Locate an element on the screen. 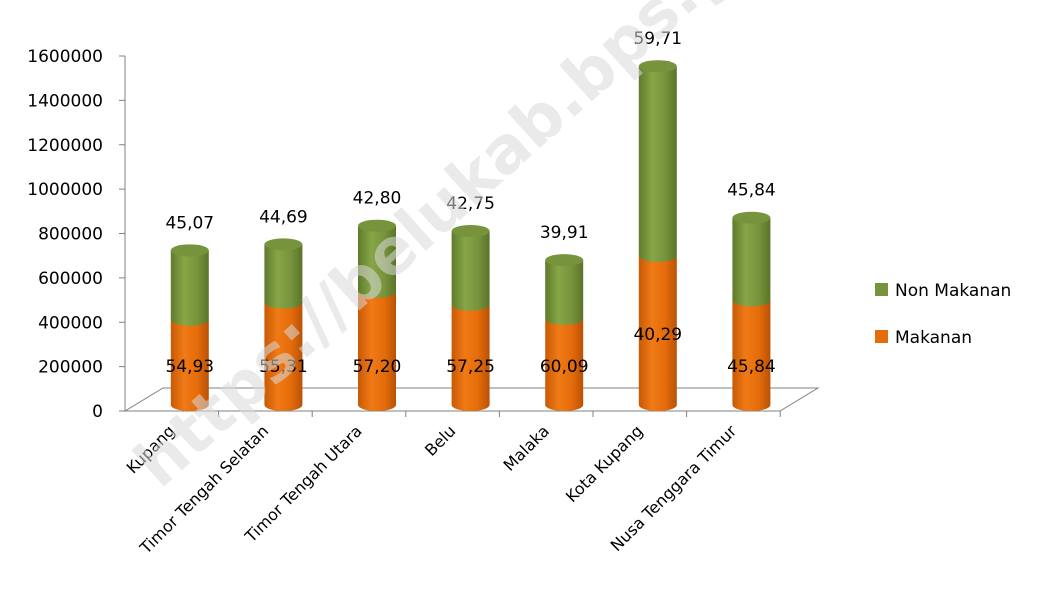 This screenshot has width=1043, height=601. data-label-non-makanan: 45,84 is located at coordinates (751, 191).